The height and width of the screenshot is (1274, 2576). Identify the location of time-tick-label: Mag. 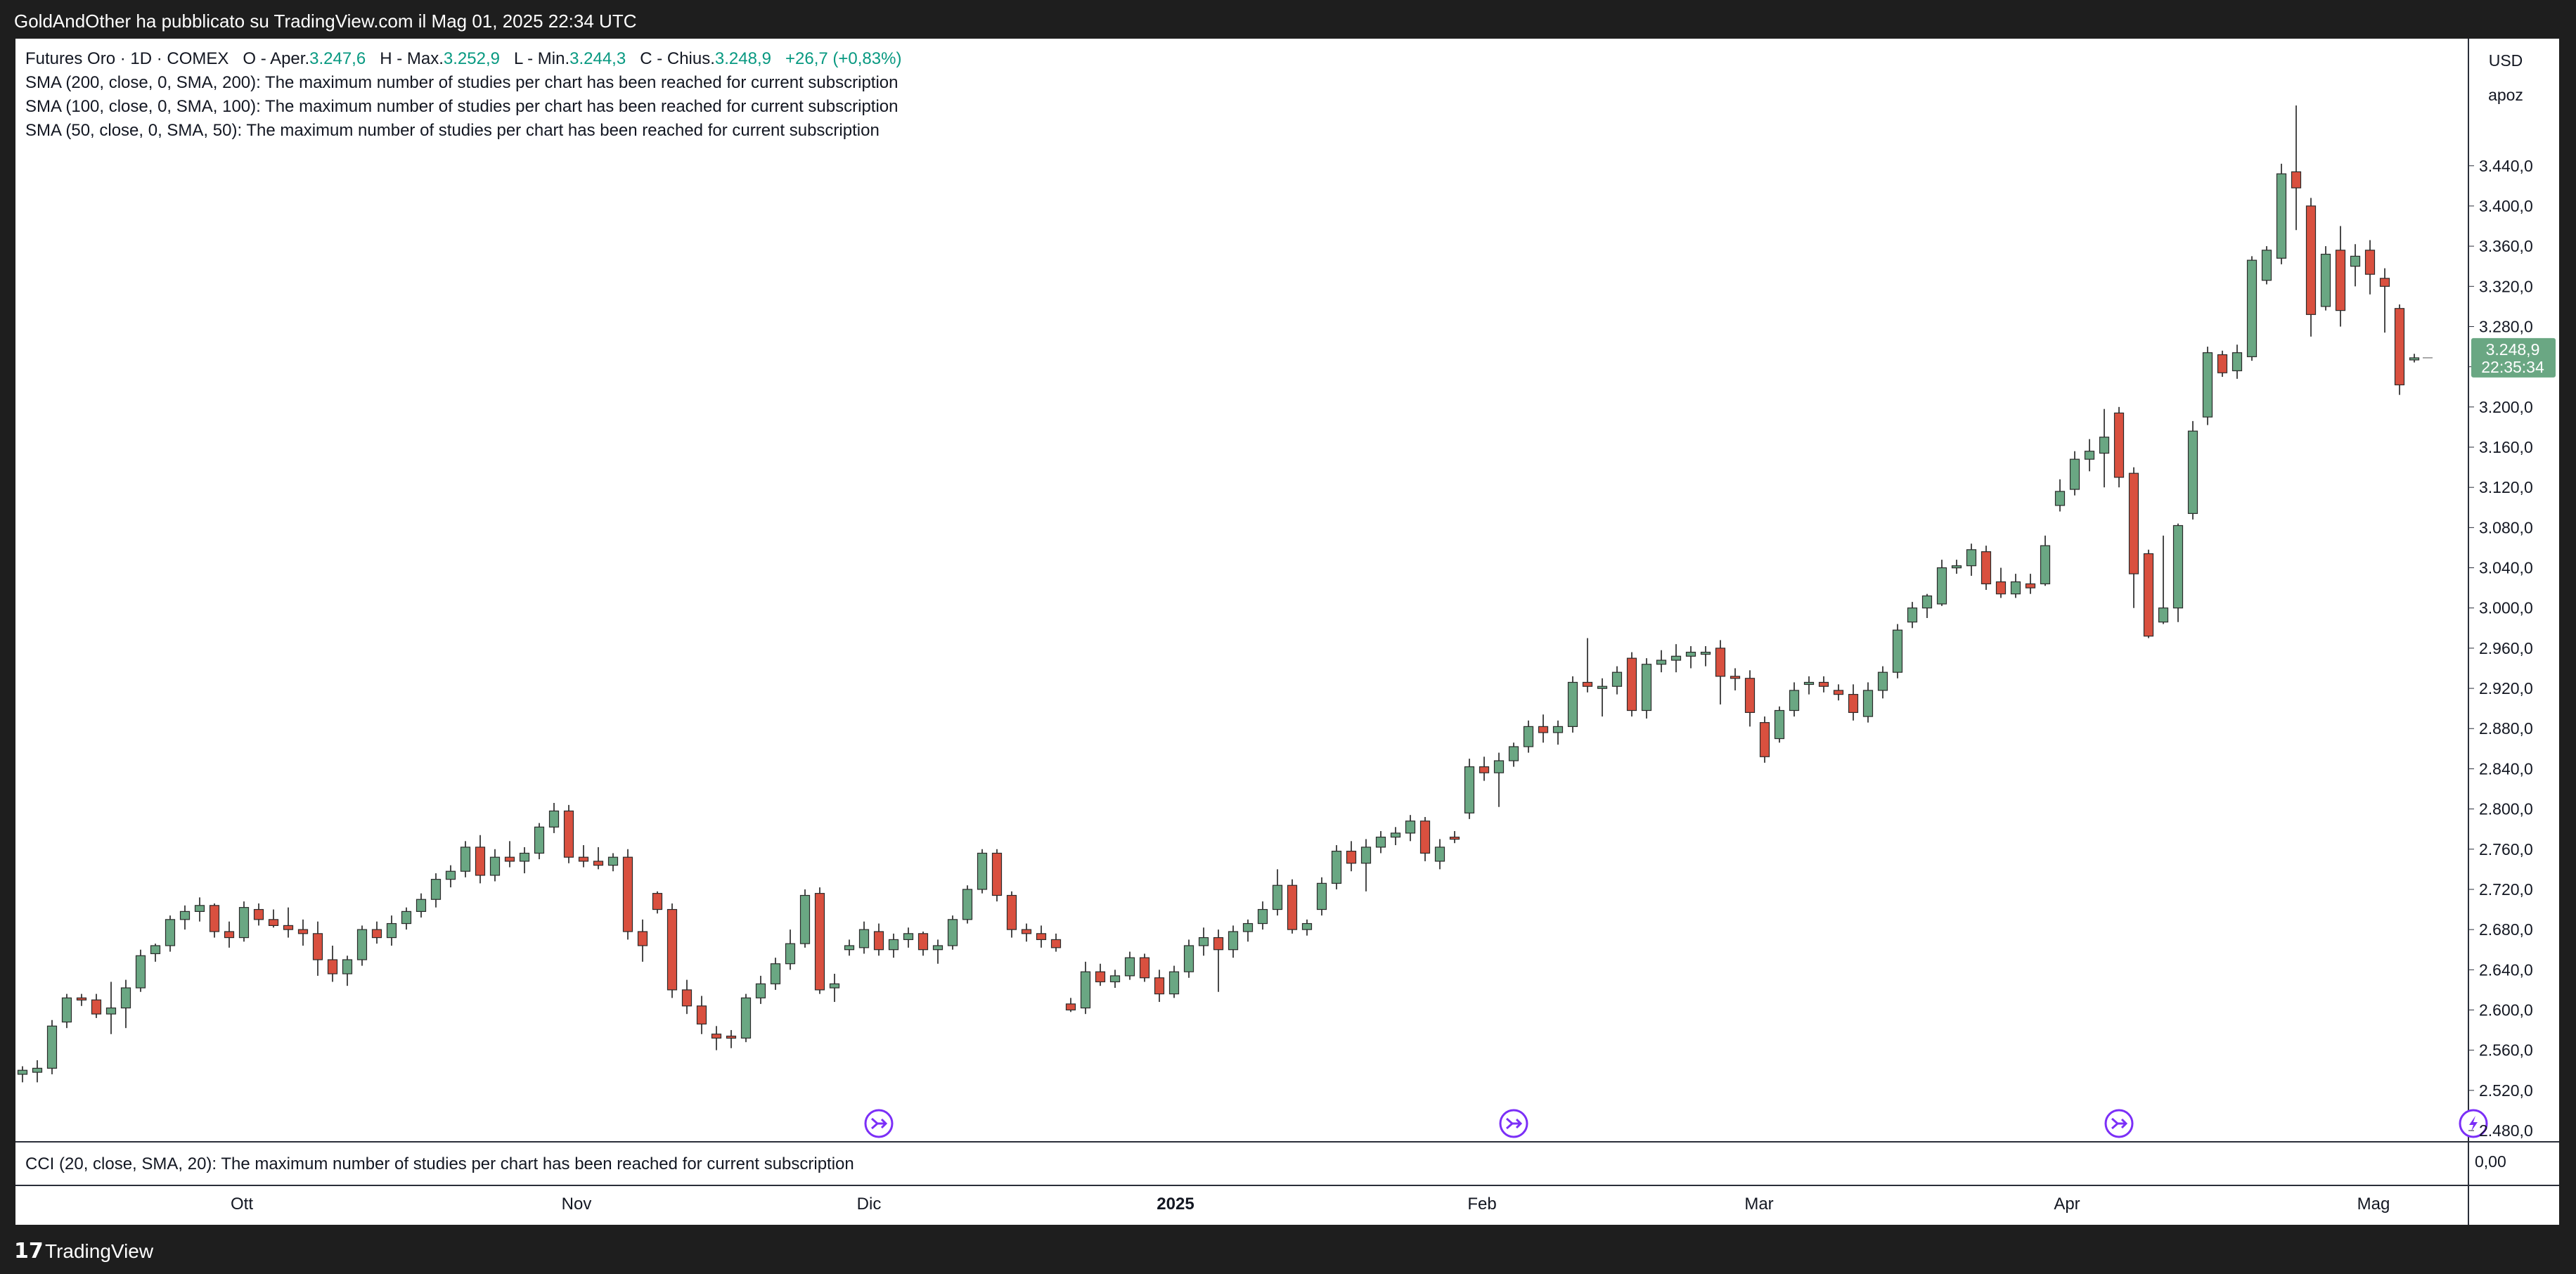
(2373, 1204).